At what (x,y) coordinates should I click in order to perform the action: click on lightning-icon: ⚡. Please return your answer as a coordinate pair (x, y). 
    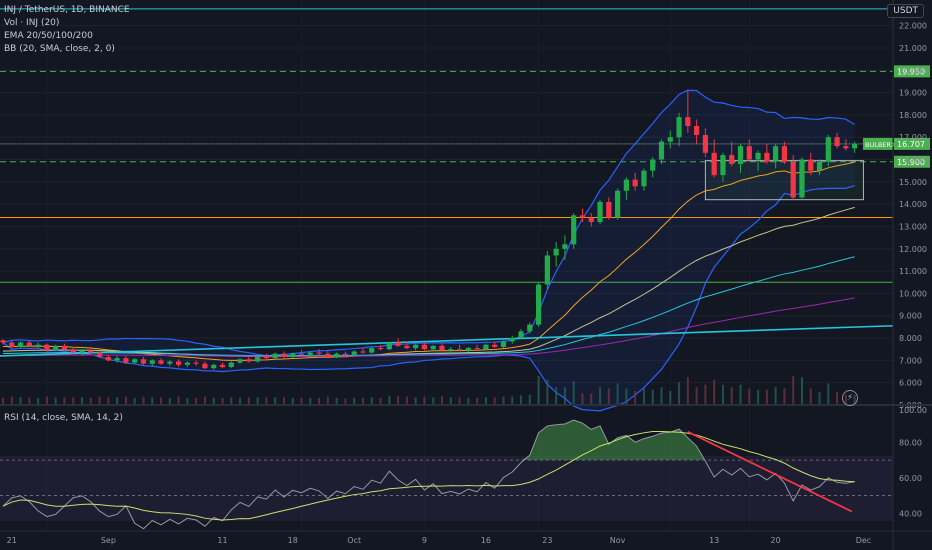
    Looking at the image, I should click on (850, 398).